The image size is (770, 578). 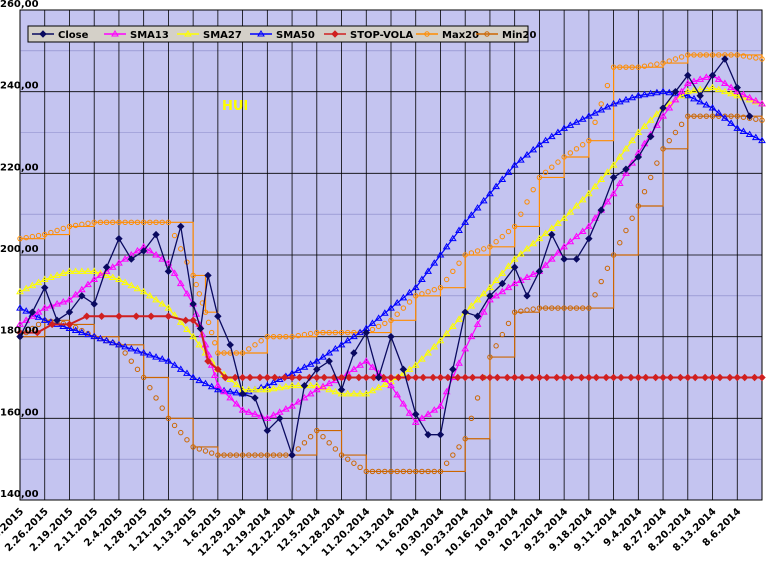 I want to click on legend-label: Min20, so click(x=519, y=35).